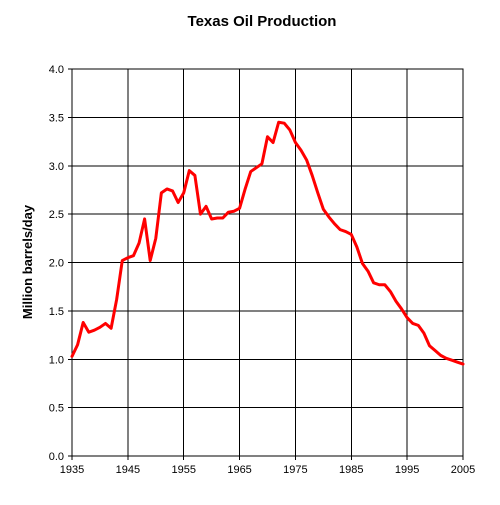 Image resolution: width=500 pixels, height=505 pixels. I want to click on y-tick-label: 3.0, so click(56, 167).